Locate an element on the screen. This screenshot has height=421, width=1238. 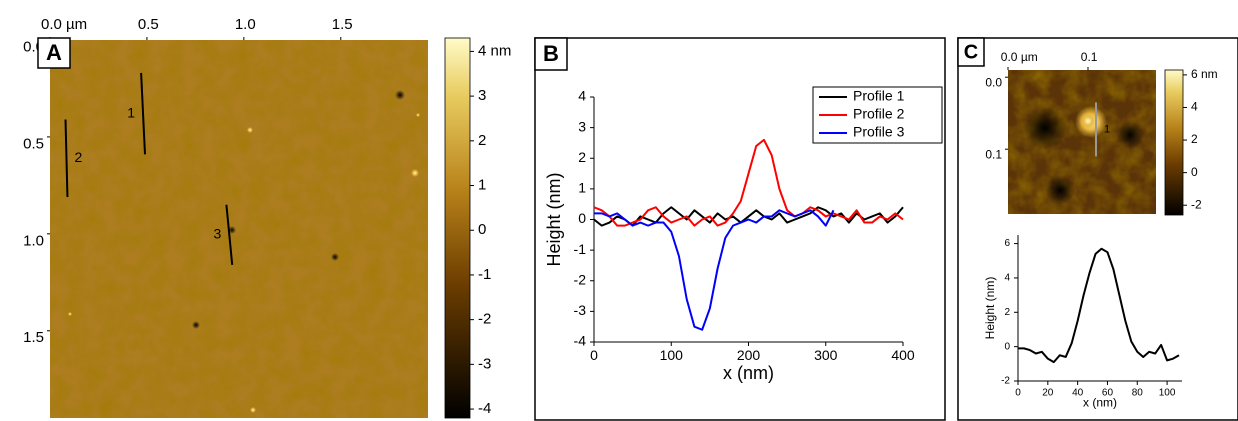
profile-label: 3 is located at coordinates (218, 234).